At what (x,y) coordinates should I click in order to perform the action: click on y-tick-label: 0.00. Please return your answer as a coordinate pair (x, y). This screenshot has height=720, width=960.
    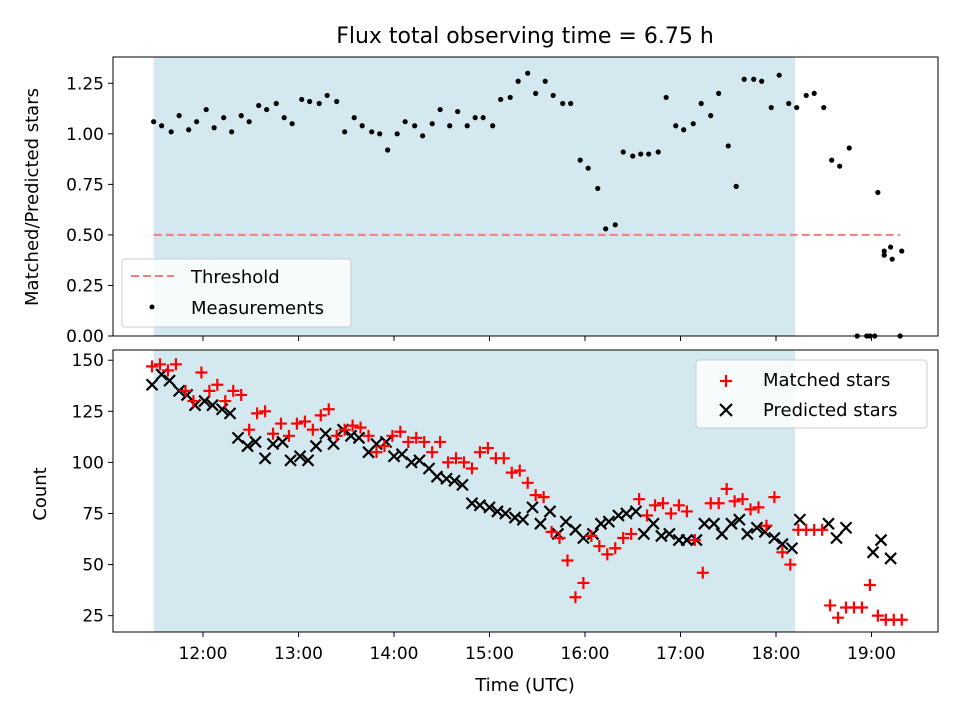
    Looking at the image, I should click on (85, 337).